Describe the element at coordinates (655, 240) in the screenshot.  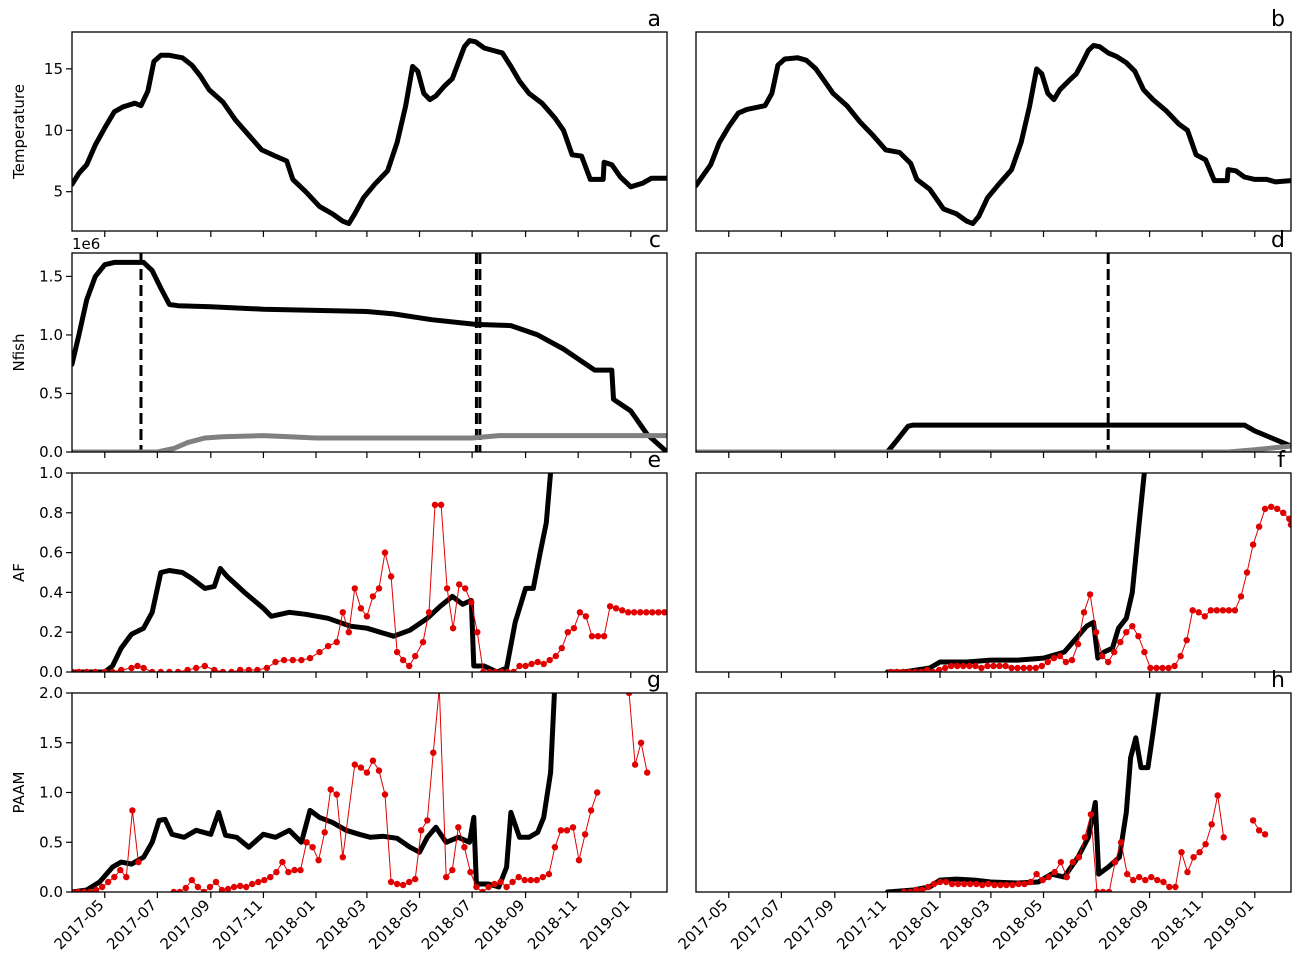
I see `panel-label: c` at that location.